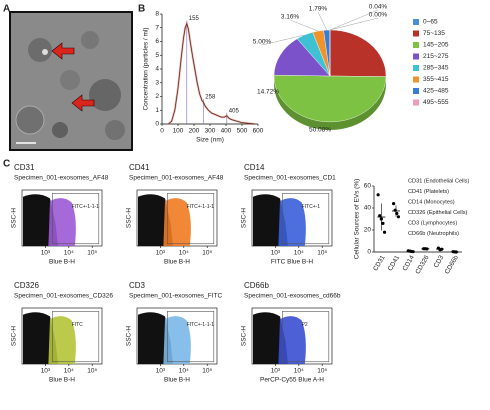  What do you see at coordinates (320, 130) in the screenshot?
I see `slice-label: 50.08%` at bounding box center [320, 130].